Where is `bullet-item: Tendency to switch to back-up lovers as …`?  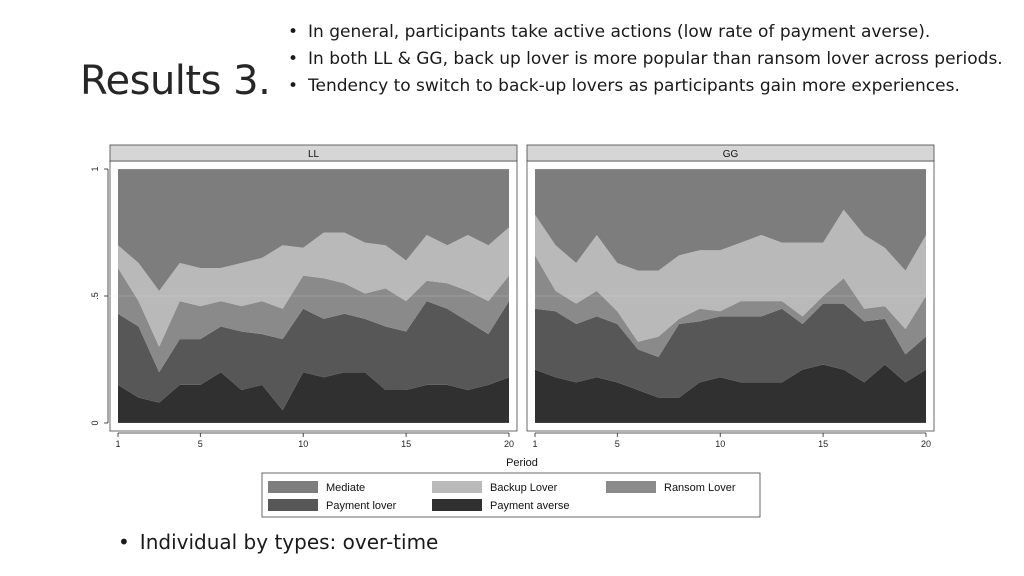
bullet-item: Tendency to switch to back-up lovers as … is located at coordinates (646, 86).